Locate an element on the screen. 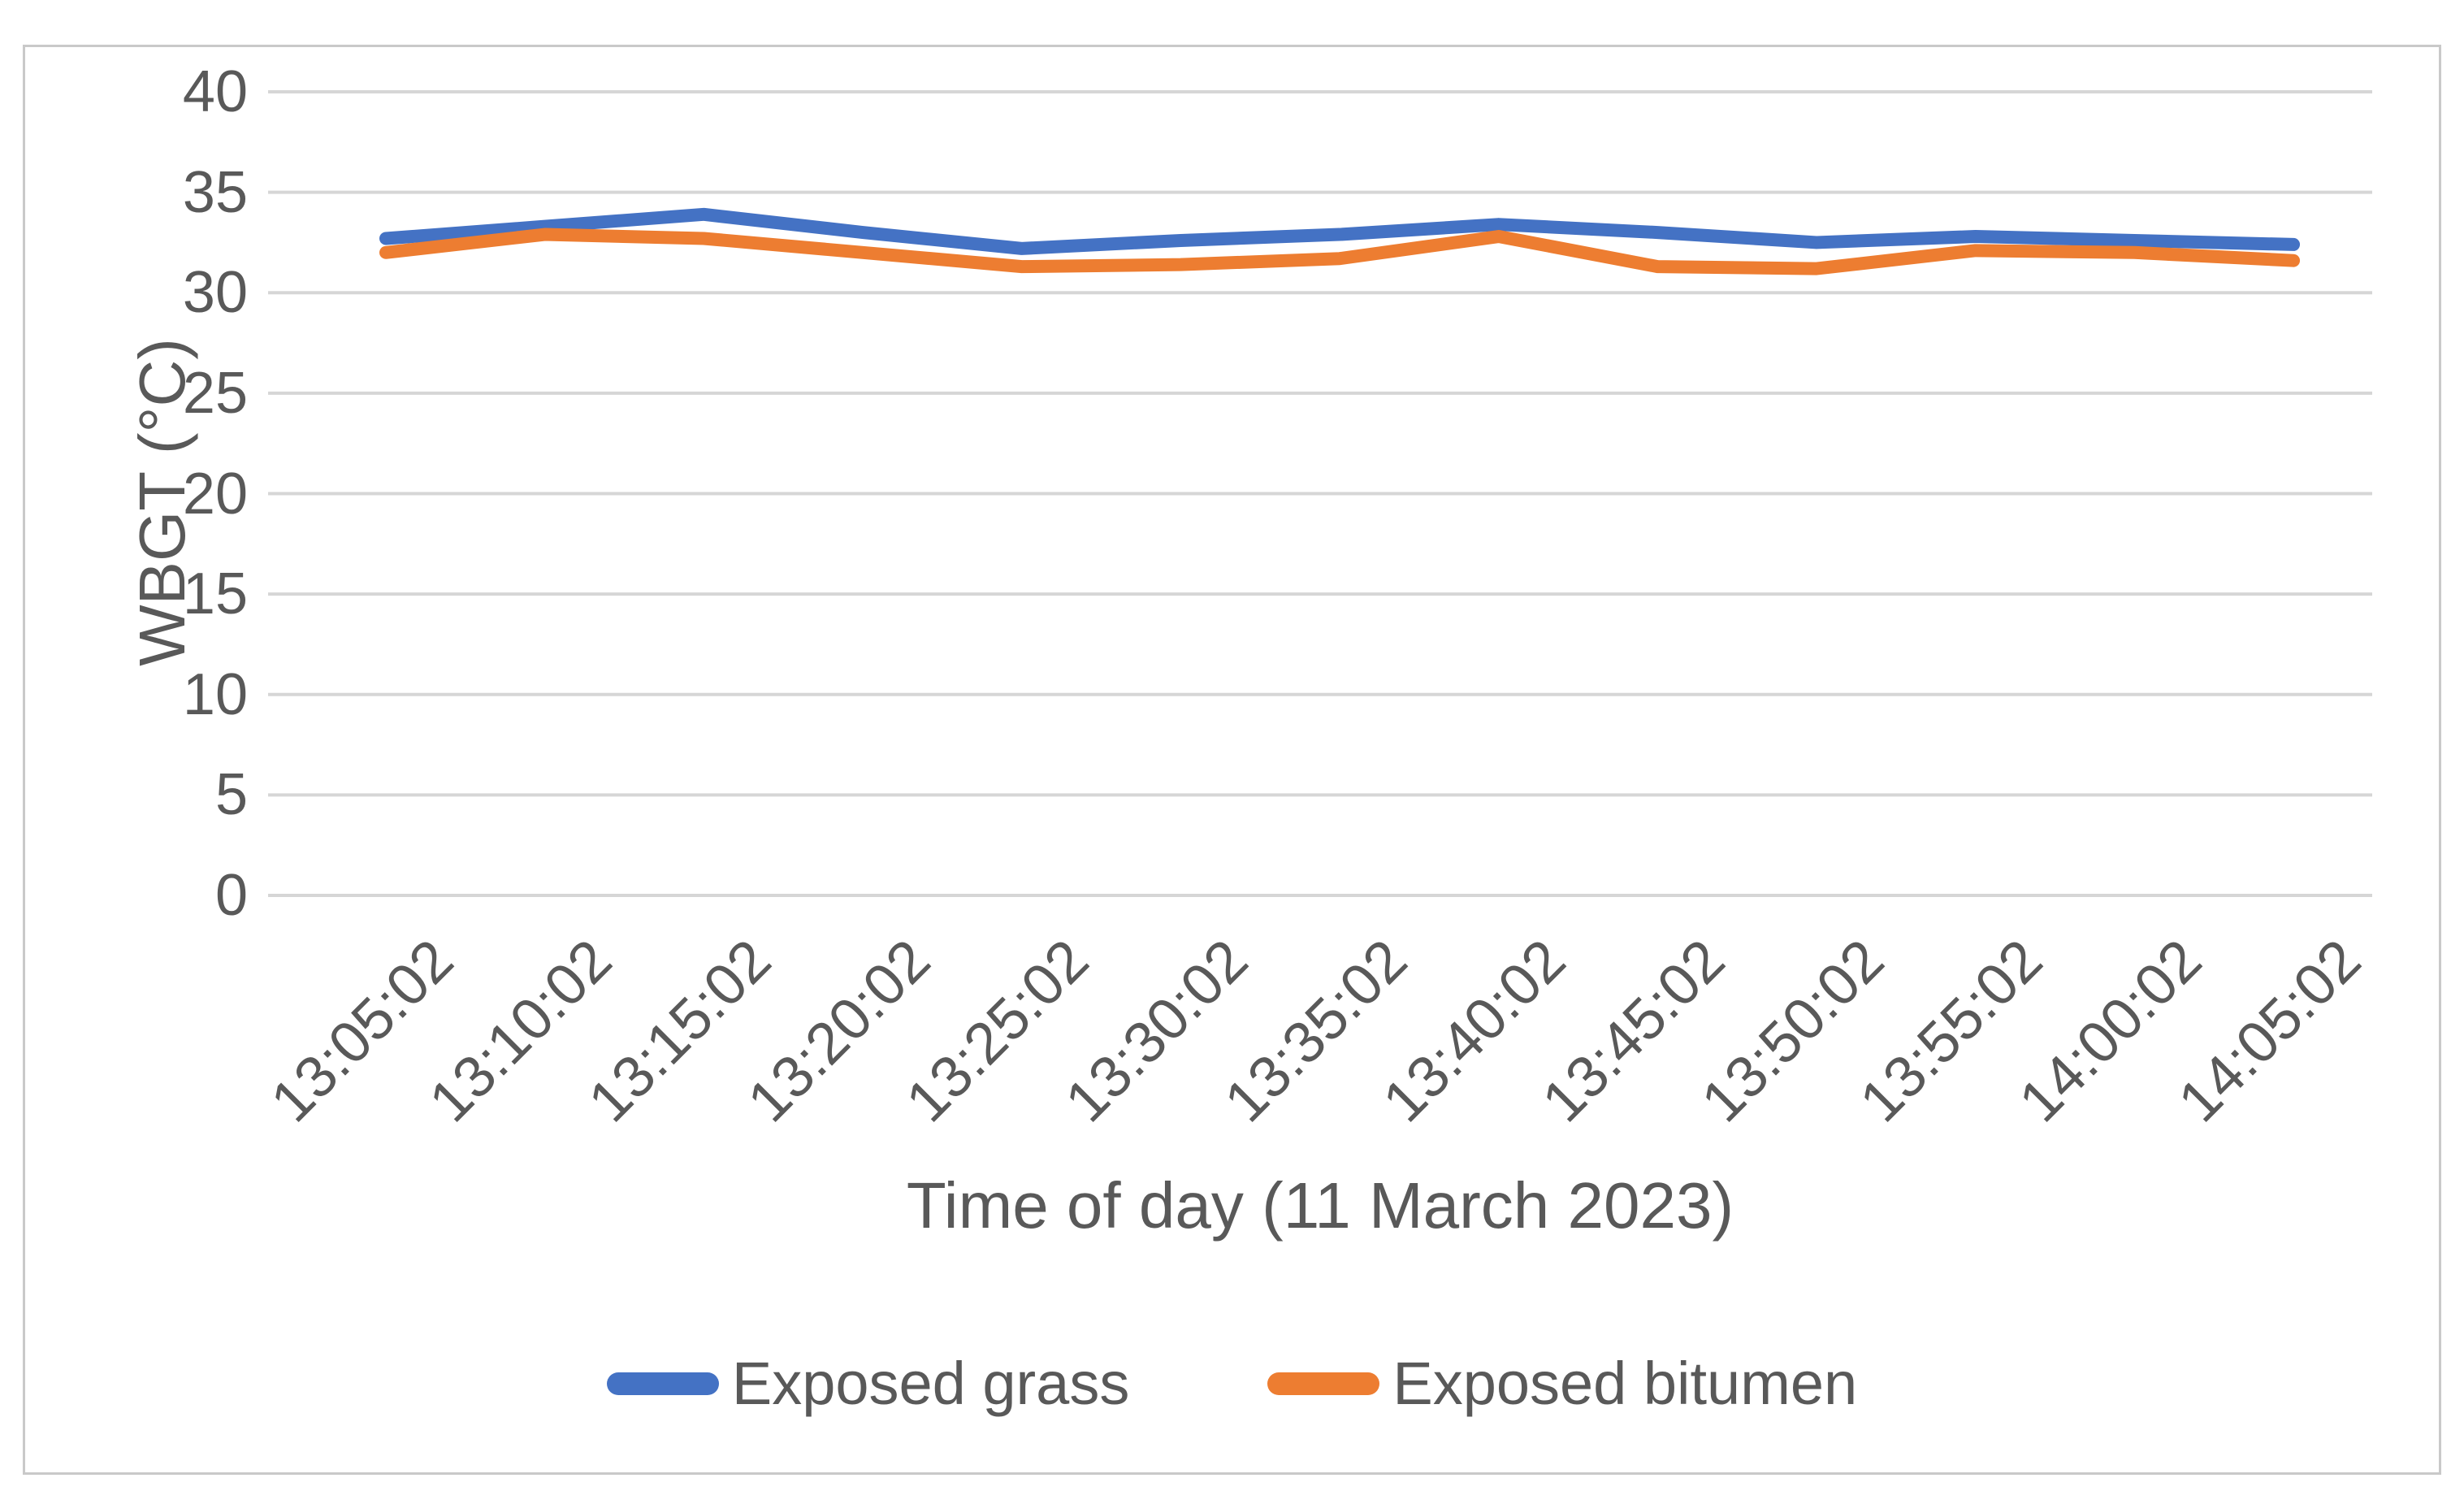 This screenshot has width=2464, height=1504. legend-item-exposed-grass: Exposed grass is located at coordinates (868, 1383).